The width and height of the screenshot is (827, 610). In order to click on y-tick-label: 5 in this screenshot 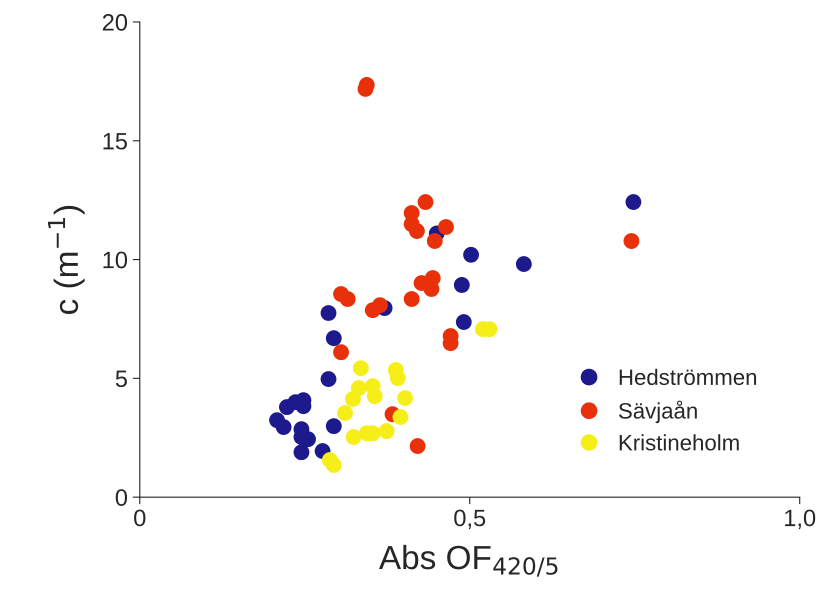, I will do `click(121, 379)`.